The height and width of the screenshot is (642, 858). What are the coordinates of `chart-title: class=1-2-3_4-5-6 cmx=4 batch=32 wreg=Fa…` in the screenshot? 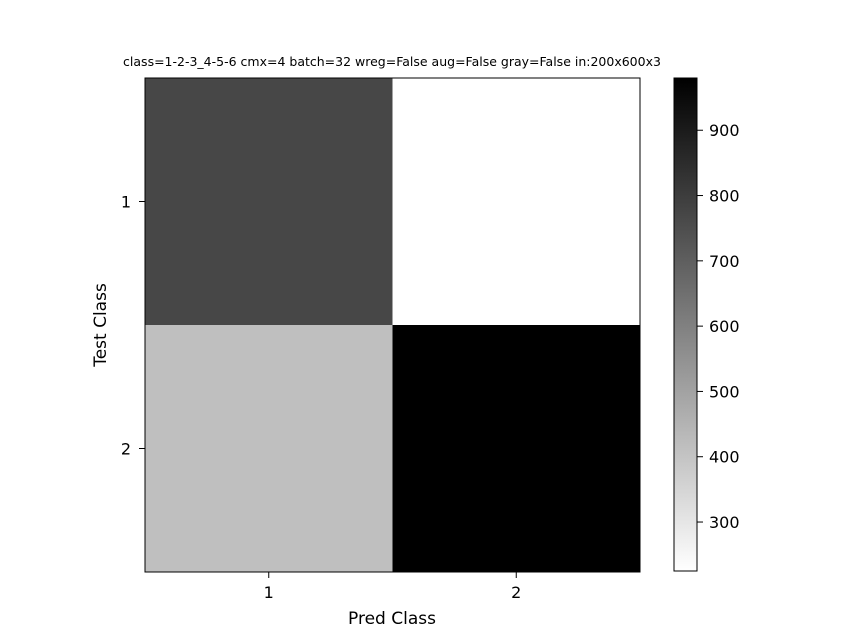 It's located at (392, 61).